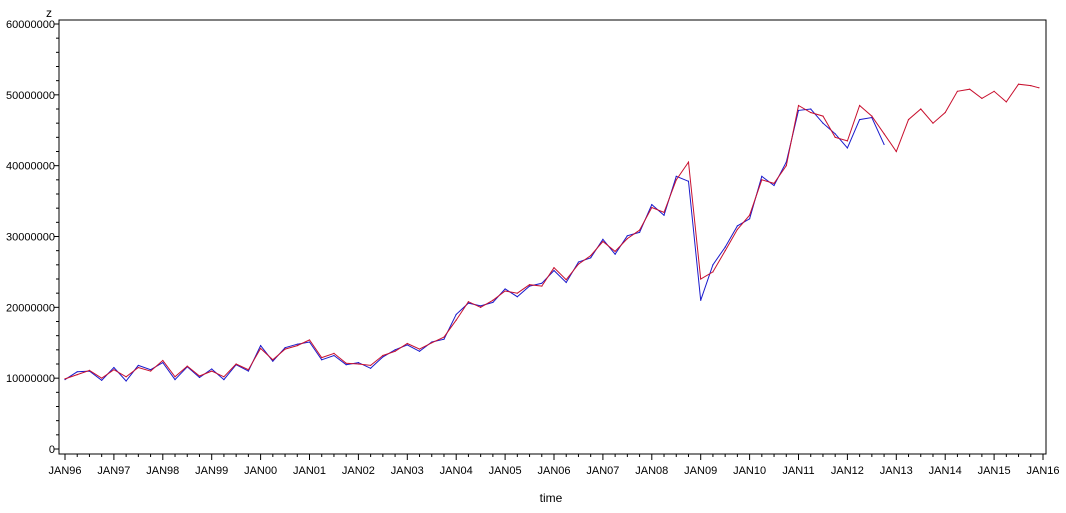 The height and width of the screenshot is (513, 1066). What do you see at coordinates (1042, 471) in the screenshot?
I see `x-tick-label: JAN16` at bounding box center [1042, 471].